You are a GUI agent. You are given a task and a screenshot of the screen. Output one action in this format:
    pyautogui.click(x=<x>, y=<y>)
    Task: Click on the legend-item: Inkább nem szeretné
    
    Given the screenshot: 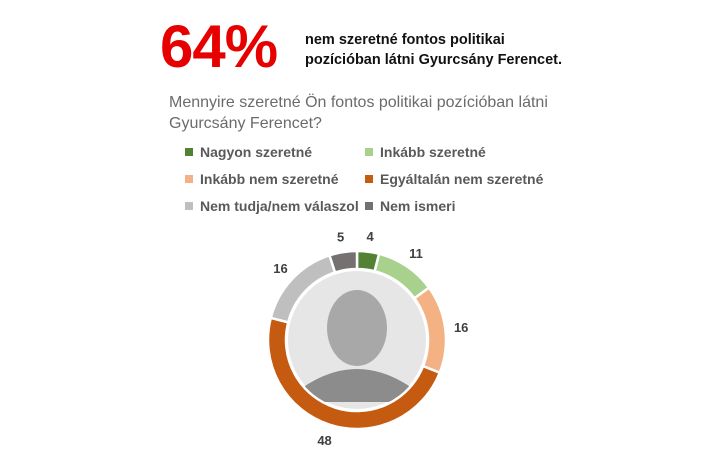 What is the action you would take?
    pyautogui.click(x=275, y=178)
    